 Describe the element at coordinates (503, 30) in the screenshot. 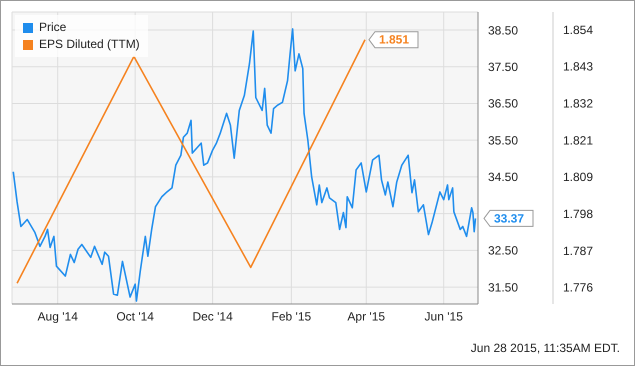

I see `y-tick-label: 38.50` at that location.